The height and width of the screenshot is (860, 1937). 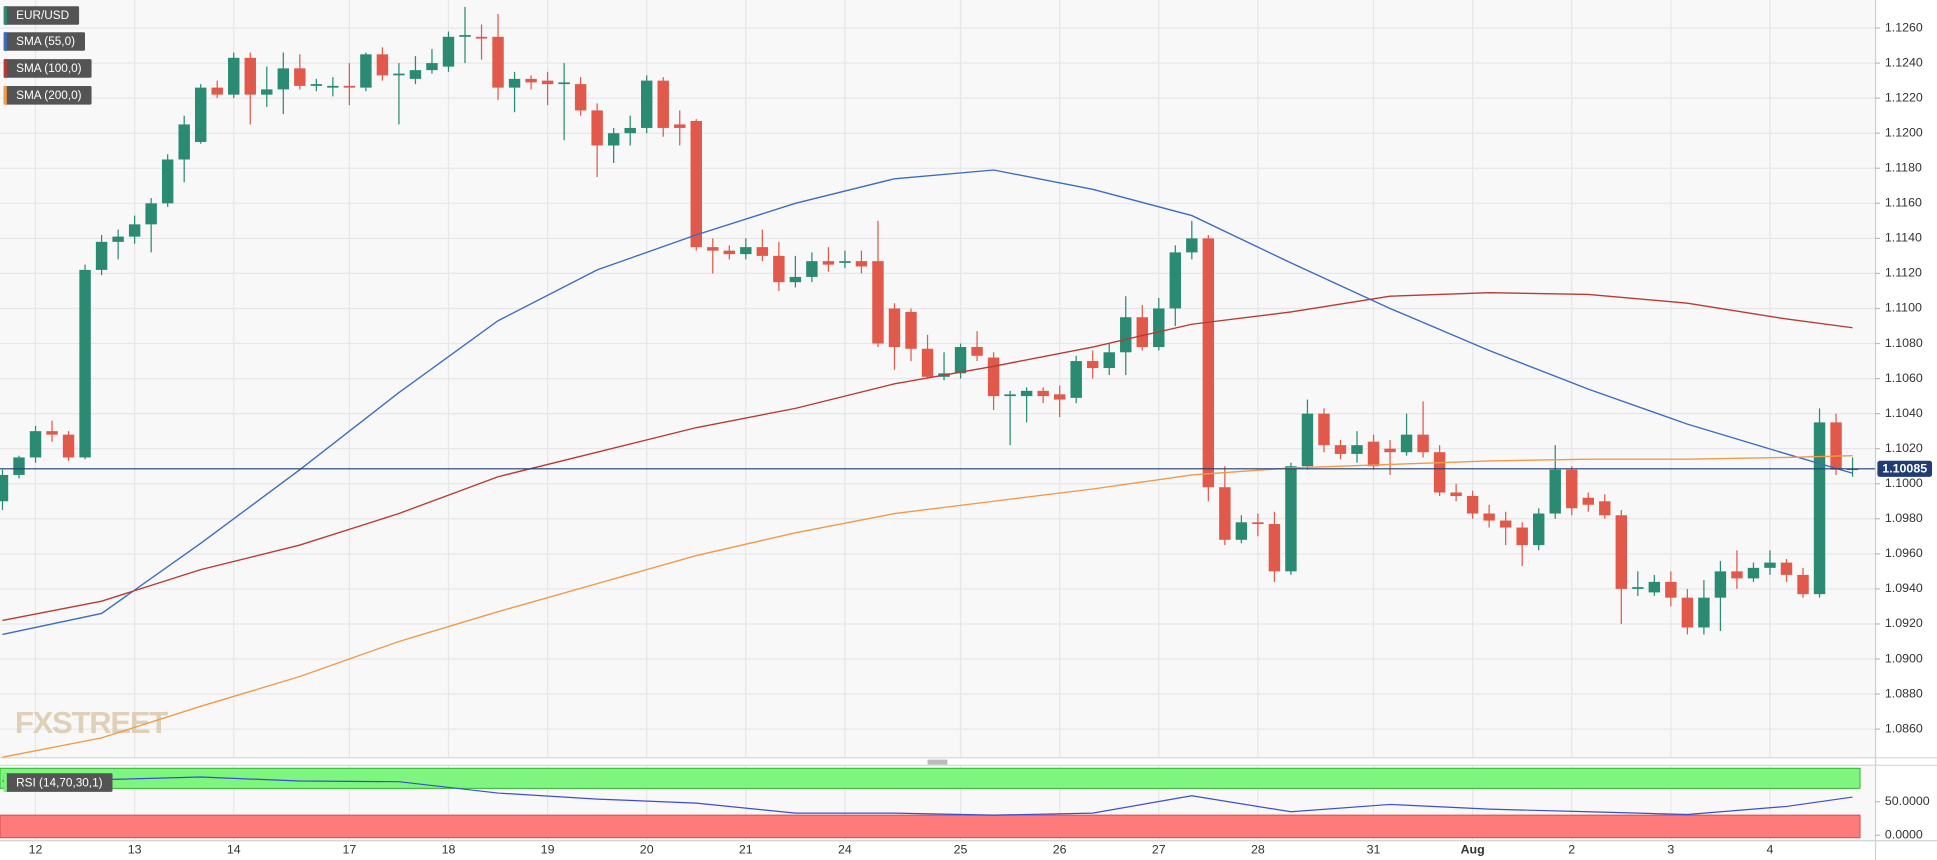 I want to click on y-tick-label: 1.1020, so click(x=1904, y=448).